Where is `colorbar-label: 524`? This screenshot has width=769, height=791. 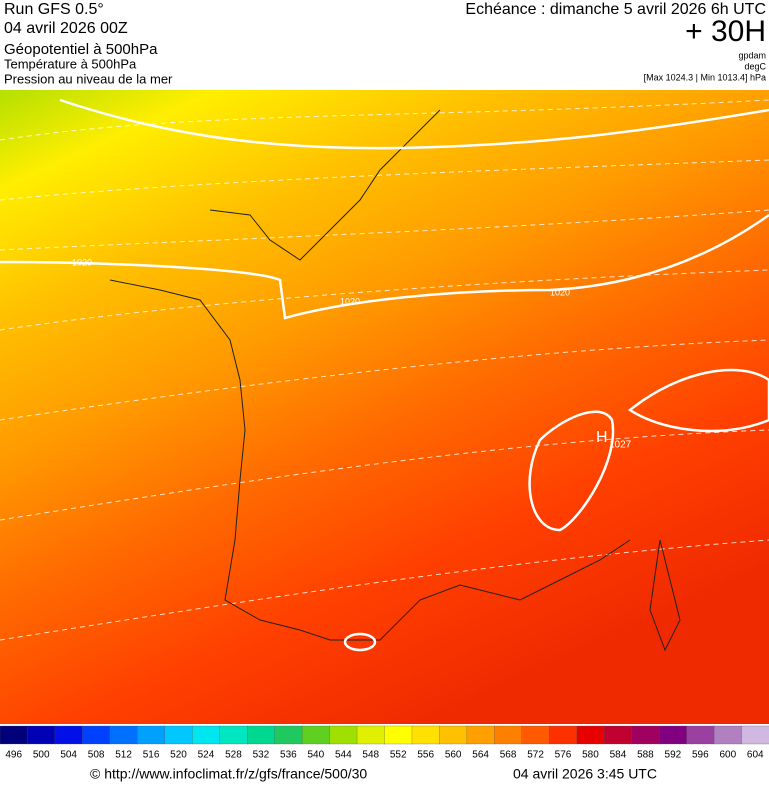
colorbar-label: 524 is located at coordinates (206, 755).